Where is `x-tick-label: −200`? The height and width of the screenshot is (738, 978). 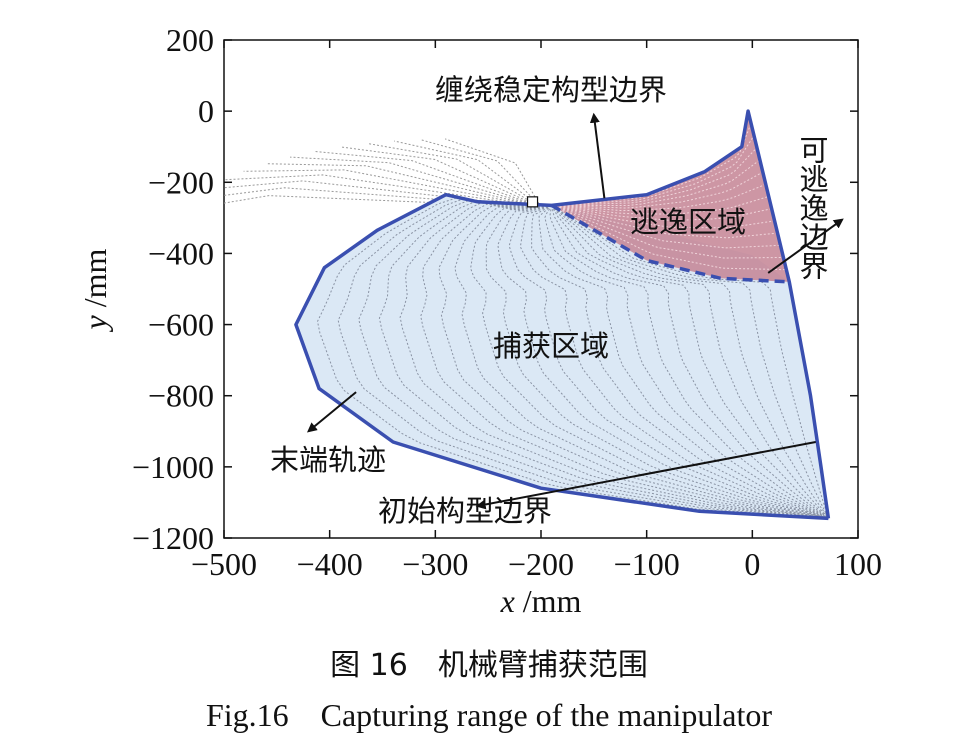
x-tick-label: −200 is located at coordinates (541, 564).